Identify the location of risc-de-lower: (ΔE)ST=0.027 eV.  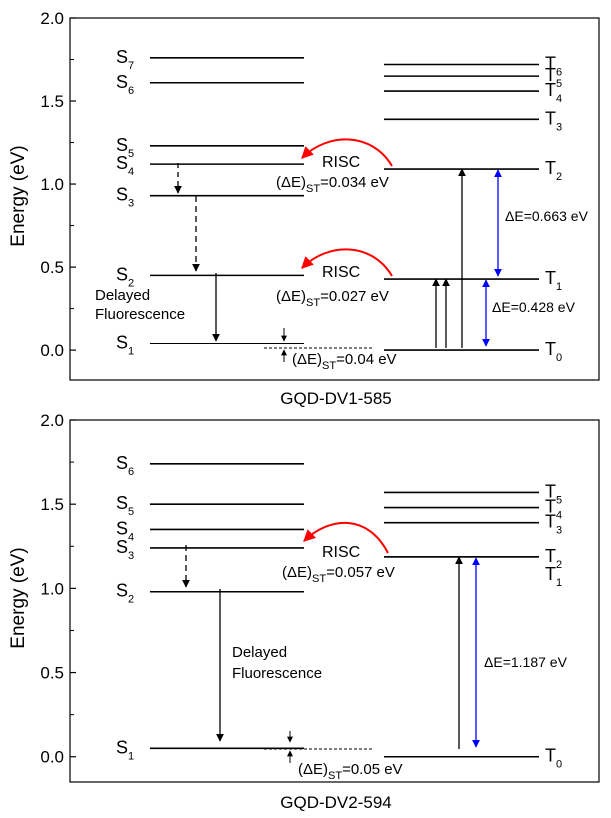
(332, 298).